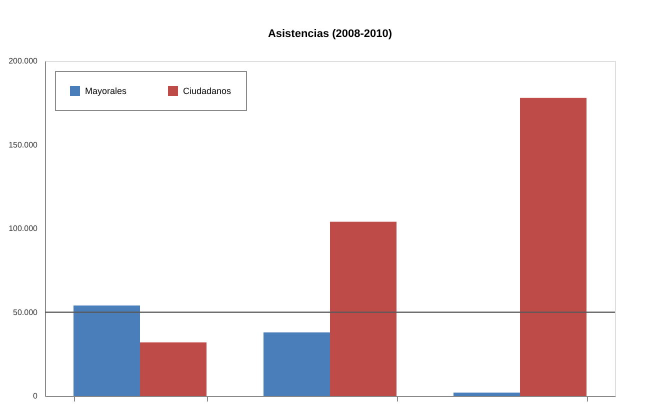 This screenshot has height=416, width=671. Describe the element at coordinates (23, 145) in the screenshot. I see `y-tick-label: 150.000` at that location.